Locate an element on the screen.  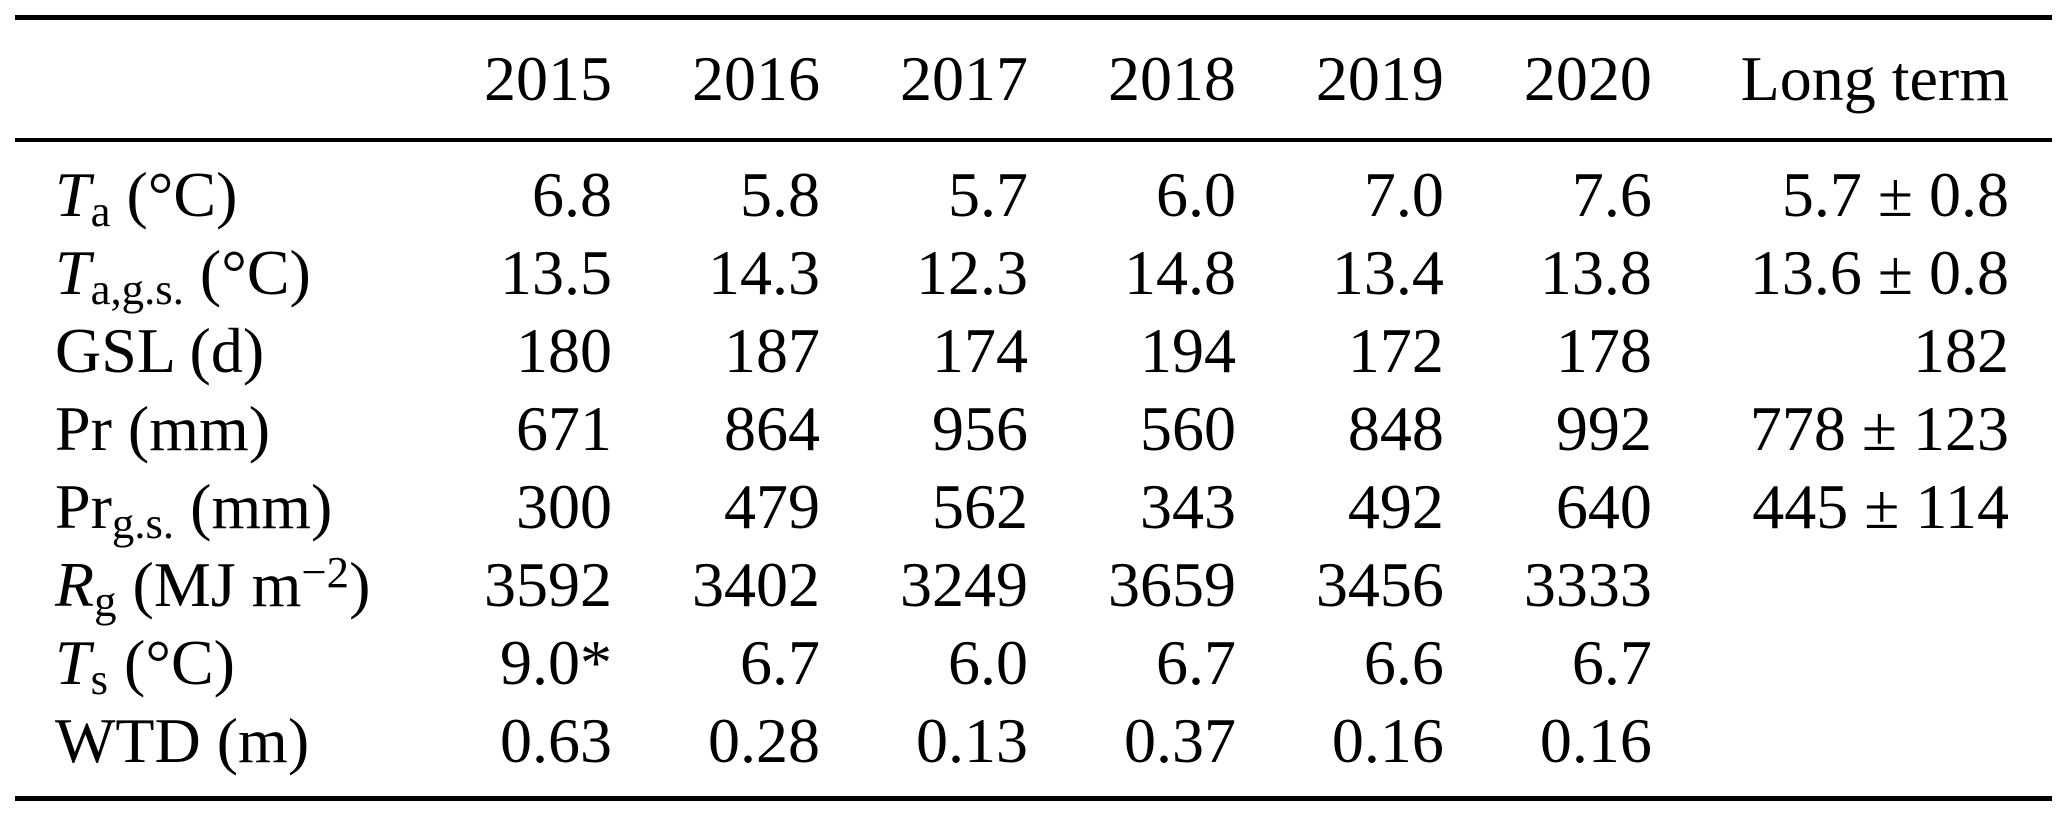
cell-rg-2019: 3456 is located at coordinates (1379, 584).